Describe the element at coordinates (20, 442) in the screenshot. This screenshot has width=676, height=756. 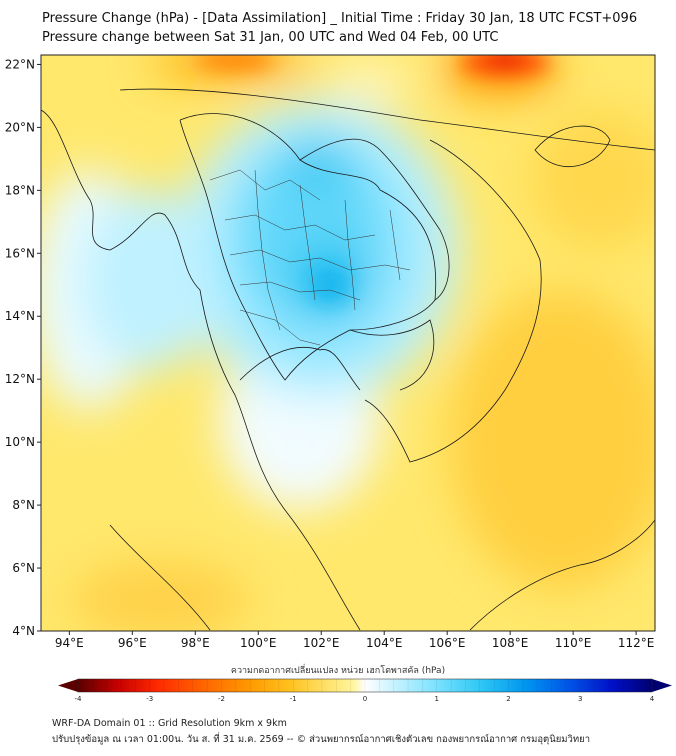
I see `lat-tick-label: 10°N` at that location.